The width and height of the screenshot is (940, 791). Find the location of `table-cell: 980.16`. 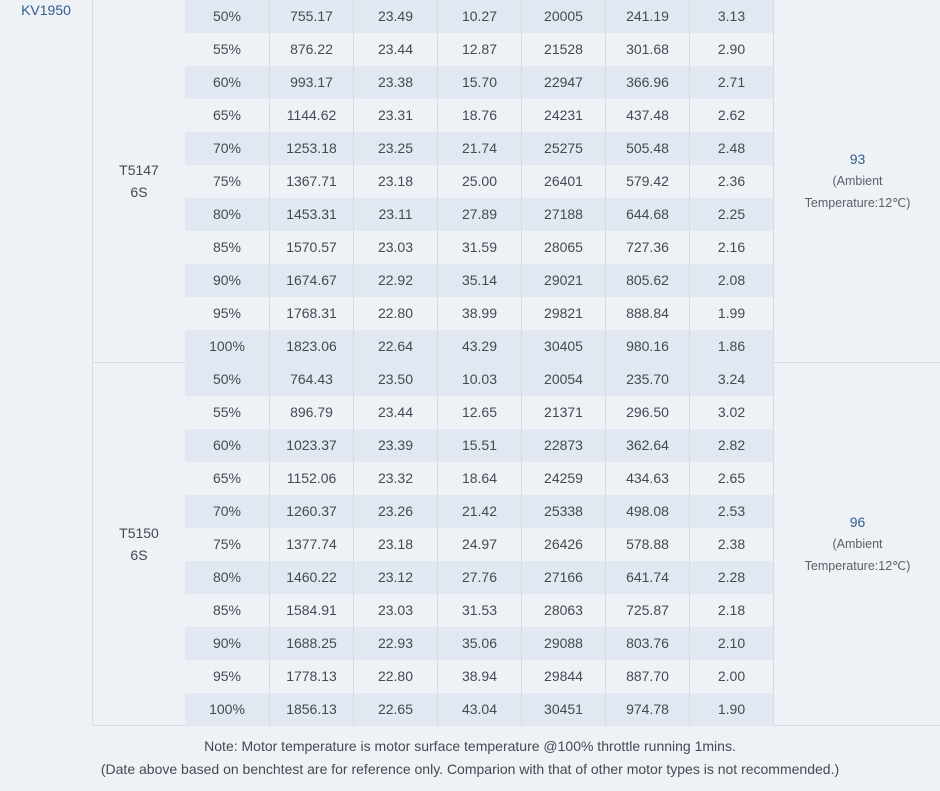

table-cell: 980.16 is located at coordinates (648, 346).